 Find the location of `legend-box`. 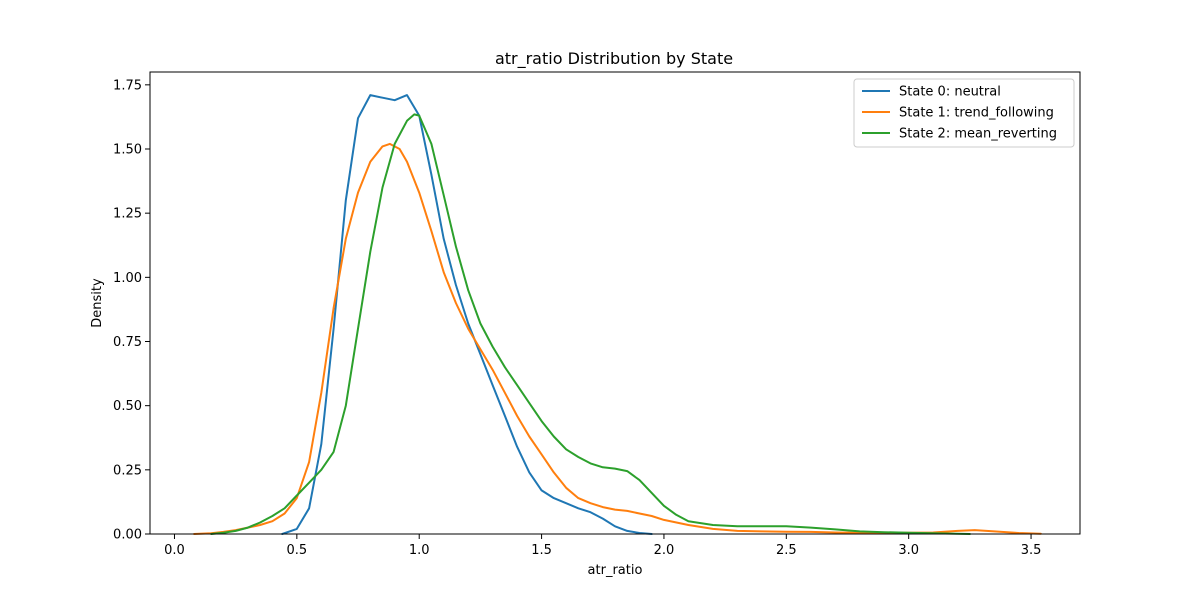

legend-box is located at coordinates (964, 113).